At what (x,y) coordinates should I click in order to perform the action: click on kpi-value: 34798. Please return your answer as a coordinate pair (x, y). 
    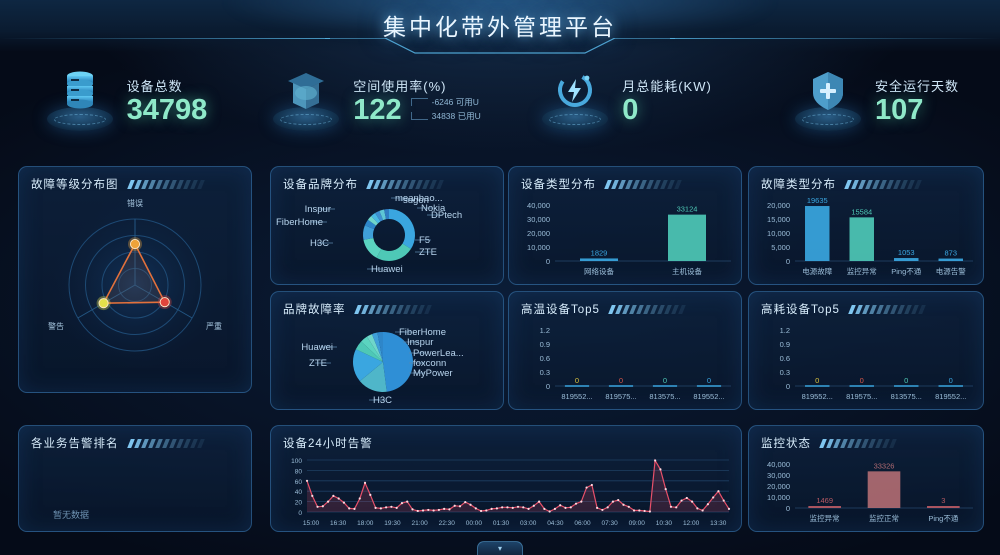
    Looking at the image, I should click on (167, 109).